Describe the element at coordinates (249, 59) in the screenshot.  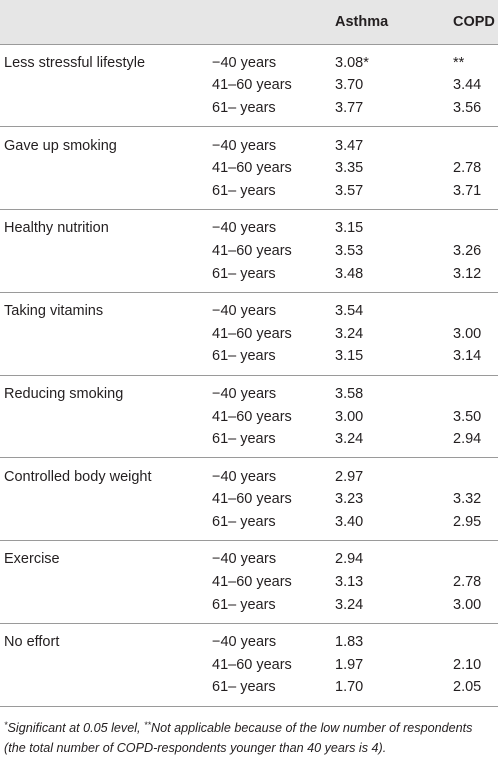
I see `table-row: Less stressful lifestyle −40 years 3.08* **` at that location.